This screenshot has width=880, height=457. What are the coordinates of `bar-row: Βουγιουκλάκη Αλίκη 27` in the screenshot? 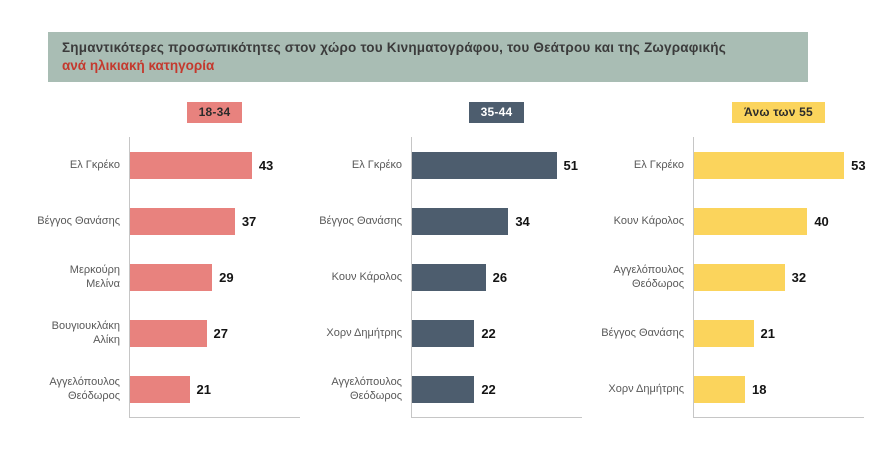 It's located at (167, 333).